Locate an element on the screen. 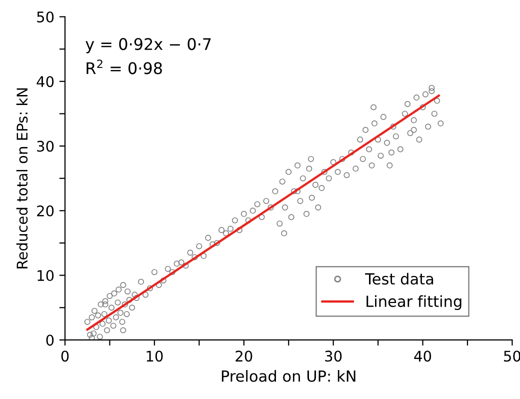 The width and height of the screenshot is (520, 399). y-tick-label: 20 is located at coordinates (45, 210).